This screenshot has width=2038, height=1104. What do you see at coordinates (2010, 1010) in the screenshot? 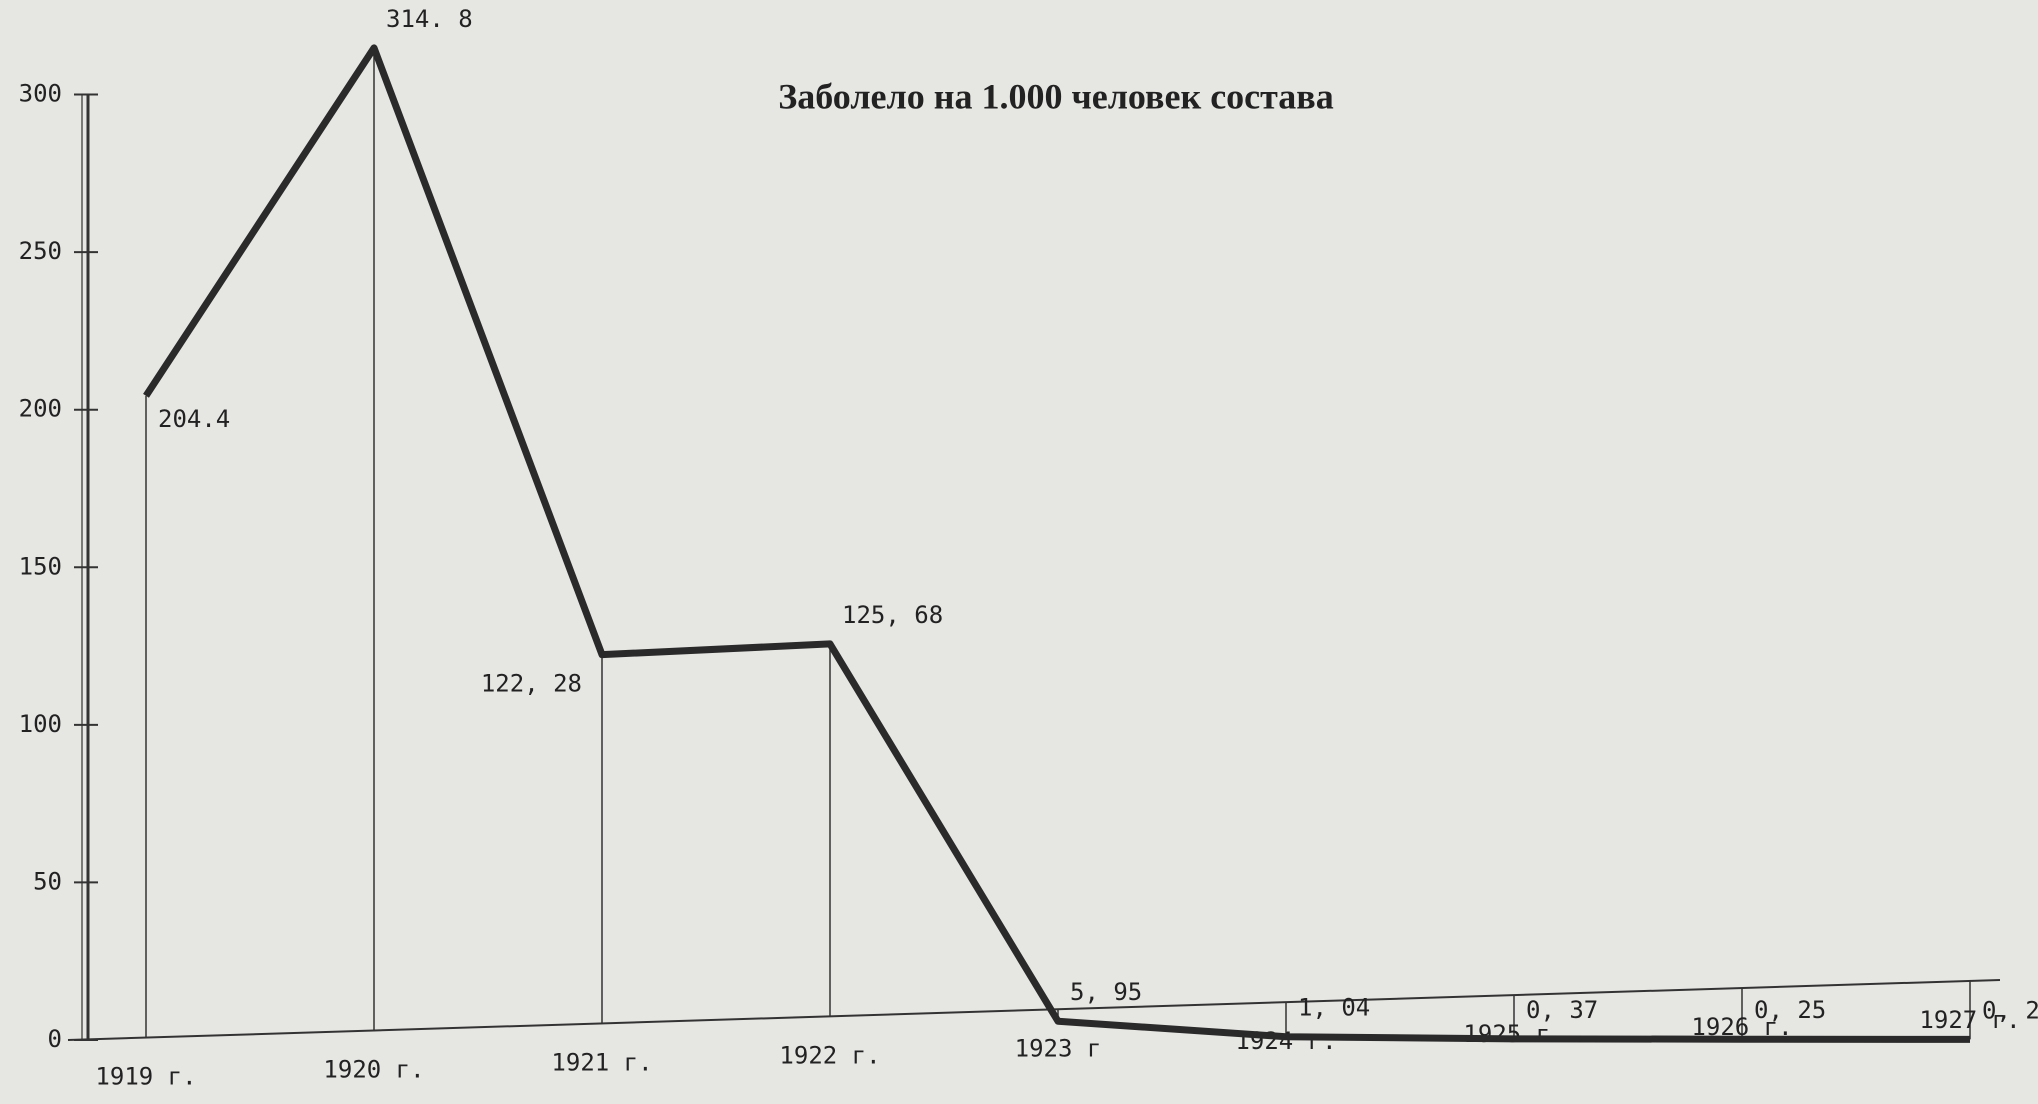
I see `value-label: 0, 20` at bounding box center [2010, 1010].